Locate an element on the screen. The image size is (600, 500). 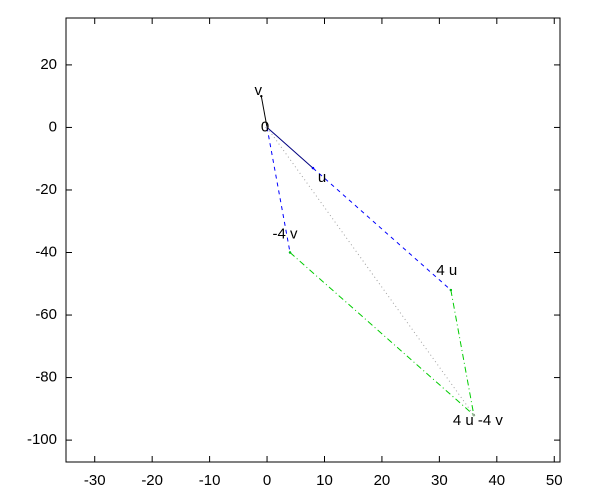
x-tick-label: -10 is located at coordinates (210, 480).